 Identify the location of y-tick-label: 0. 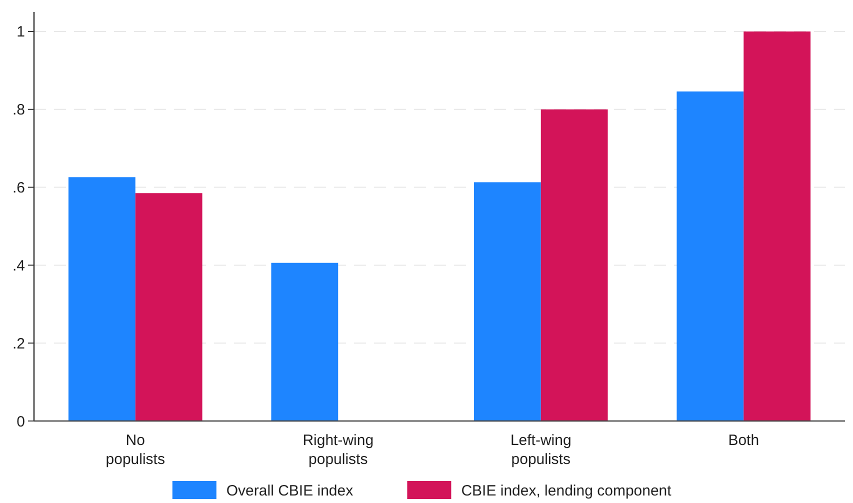
(20, 421).